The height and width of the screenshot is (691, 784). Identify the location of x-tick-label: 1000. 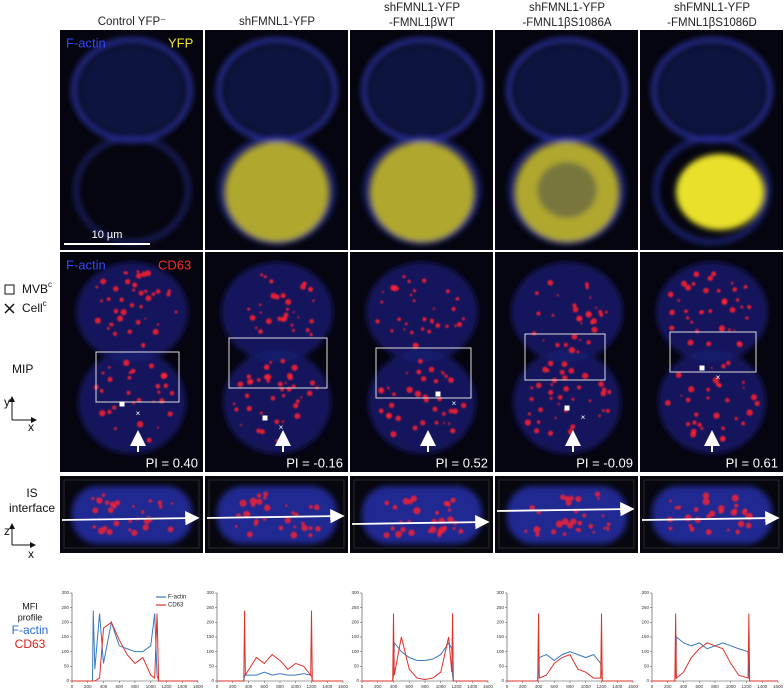
(731, 686).